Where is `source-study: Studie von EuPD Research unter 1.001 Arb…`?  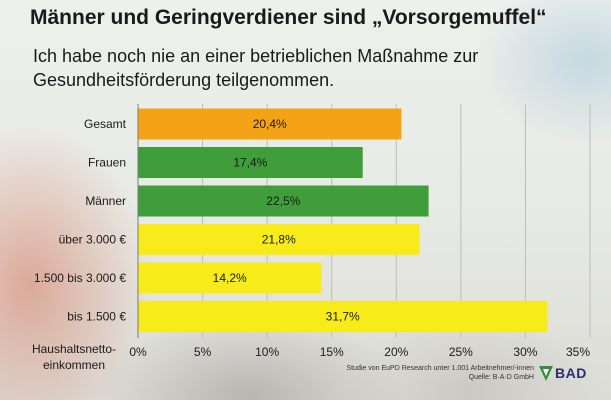 source-study: Studie von EuPD Research unter 1.001 Arb… is located at coordinates (440, 368).